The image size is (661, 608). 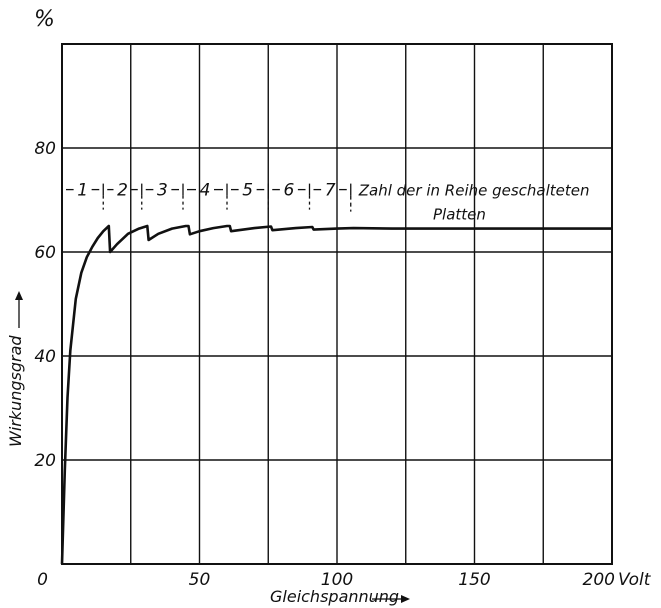 I want to click on y-tick-label: 40, so click(x=45, y=357).